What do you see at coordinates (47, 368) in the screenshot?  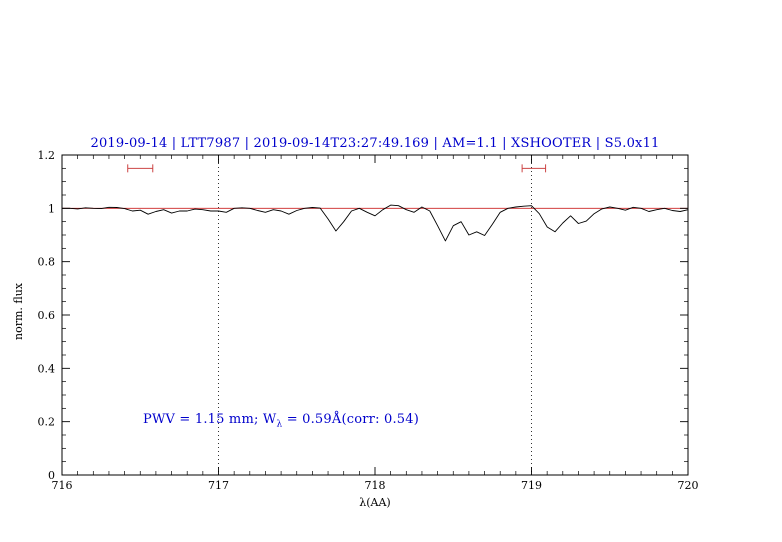 I see `y-tick-label: 0.4` at bounding box center [47, 368].